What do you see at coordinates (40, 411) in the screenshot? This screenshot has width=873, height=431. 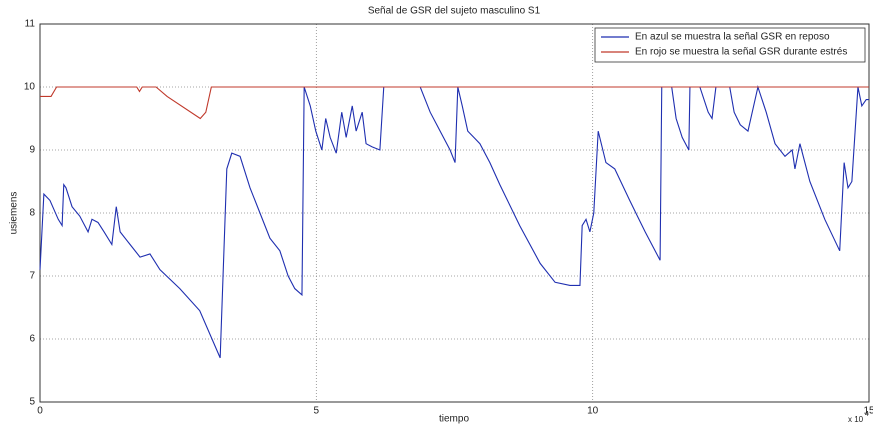 I see `x-tick-label: 0` at bounding box center [40, 411].